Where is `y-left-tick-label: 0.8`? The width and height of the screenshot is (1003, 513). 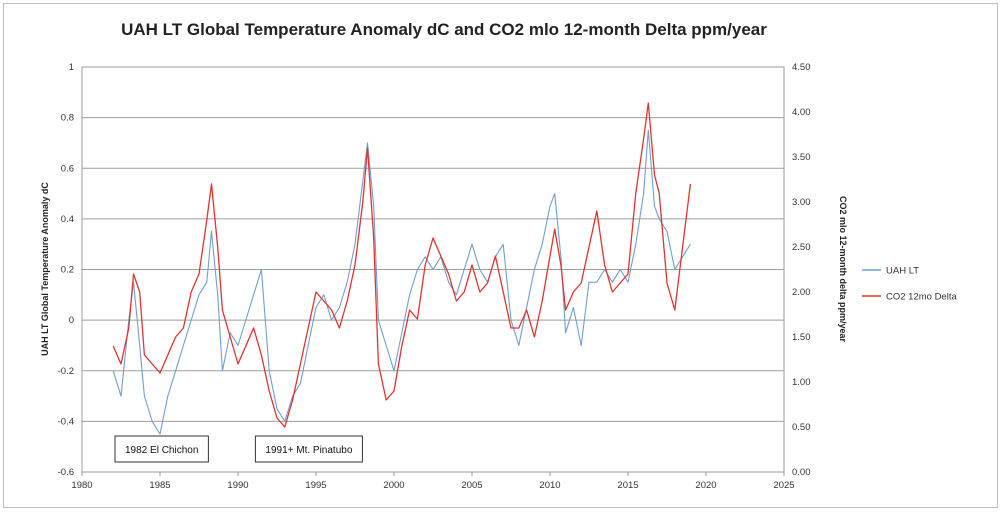
y-left-tick-label: 0.8 is located at coordinates (67, 118).